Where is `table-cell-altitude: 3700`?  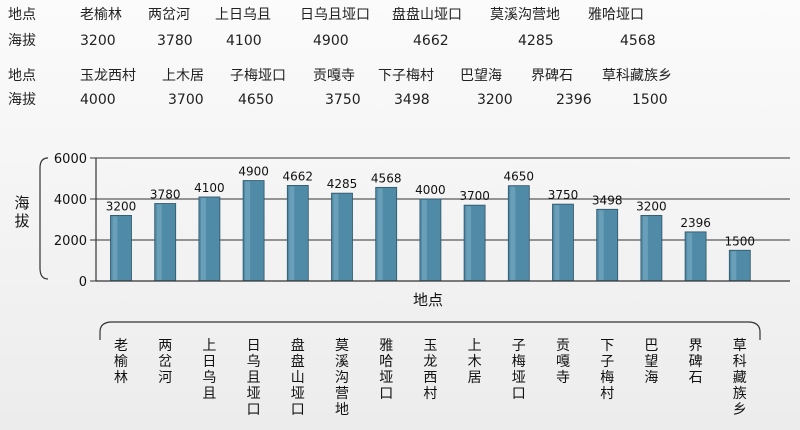 table-cell-altitude: 3700 is located at coordinates (186, 100).